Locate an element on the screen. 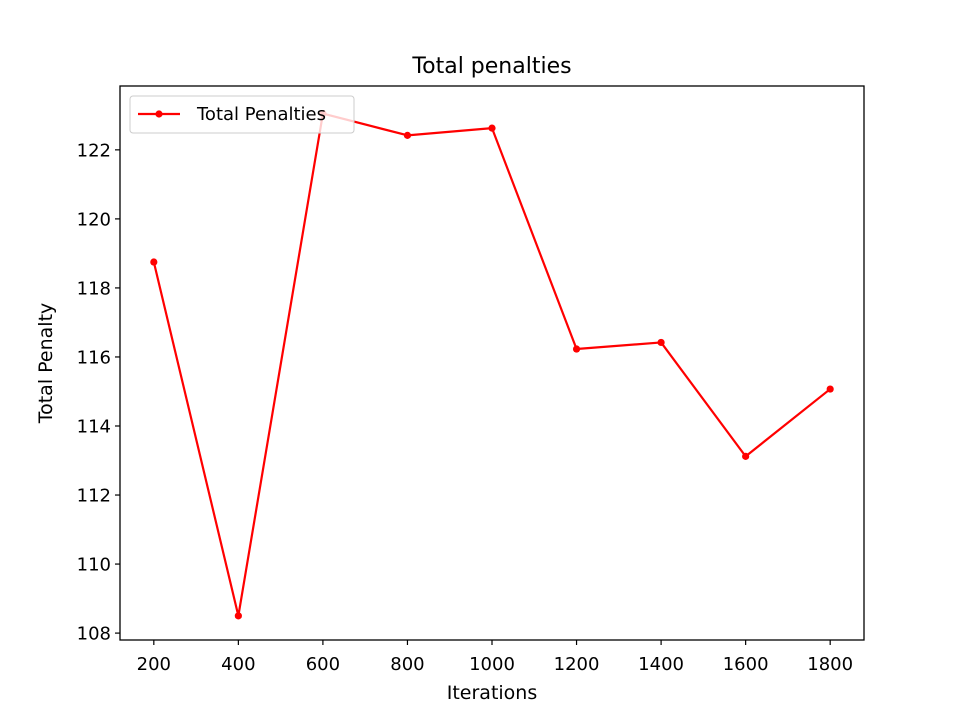 Image resolution: width=960 pixels, height=720 pixels. legend-box is located at coordinates (242, 114).